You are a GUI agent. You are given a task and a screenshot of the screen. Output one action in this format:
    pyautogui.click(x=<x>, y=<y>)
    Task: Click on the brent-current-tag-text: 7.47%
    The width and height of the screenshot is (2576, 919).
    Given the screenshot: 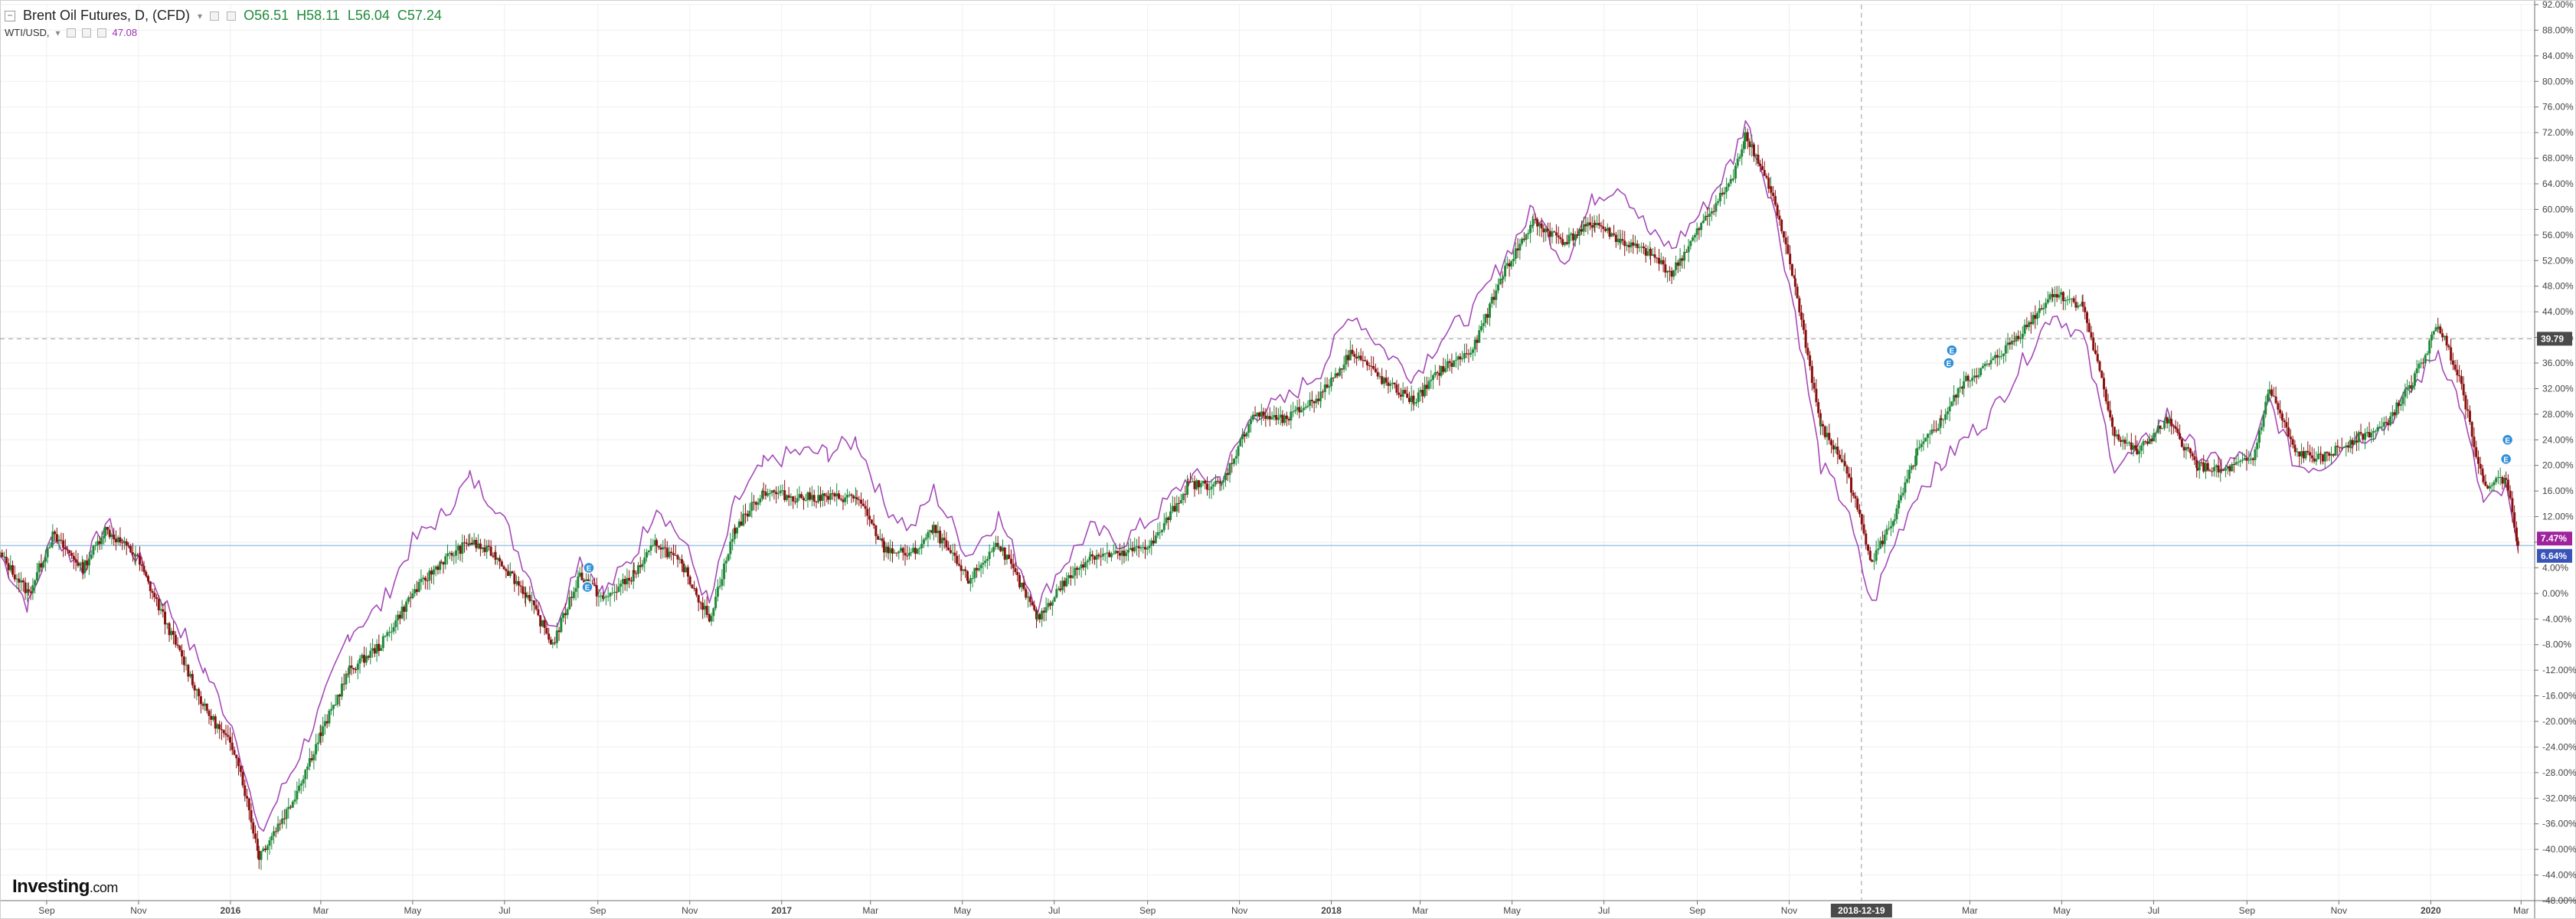 What is the action you would take?
    pyautogui.click(x=2554, y=538)
    